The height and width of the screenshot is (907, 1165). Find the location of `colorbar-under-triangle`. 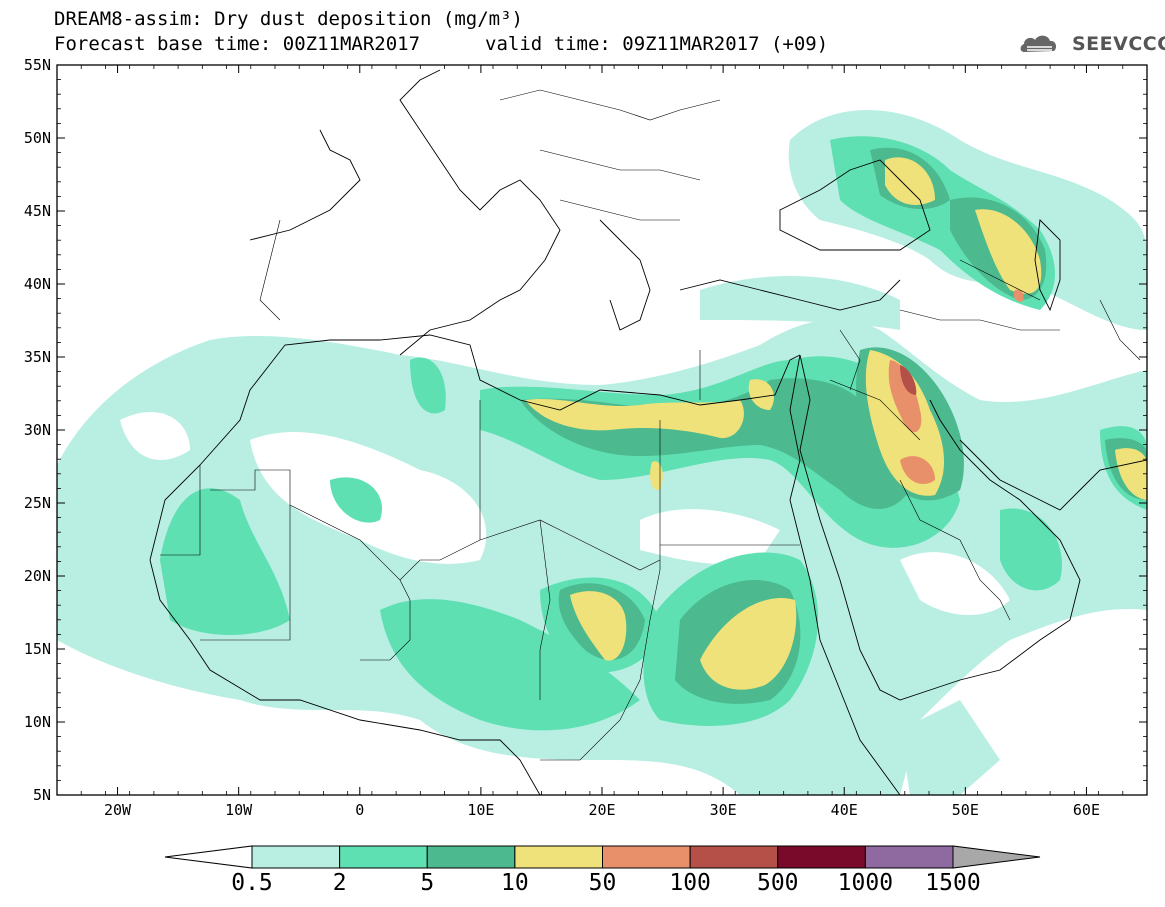

colorbar-under-triangle is located at coordinates (208, 857).